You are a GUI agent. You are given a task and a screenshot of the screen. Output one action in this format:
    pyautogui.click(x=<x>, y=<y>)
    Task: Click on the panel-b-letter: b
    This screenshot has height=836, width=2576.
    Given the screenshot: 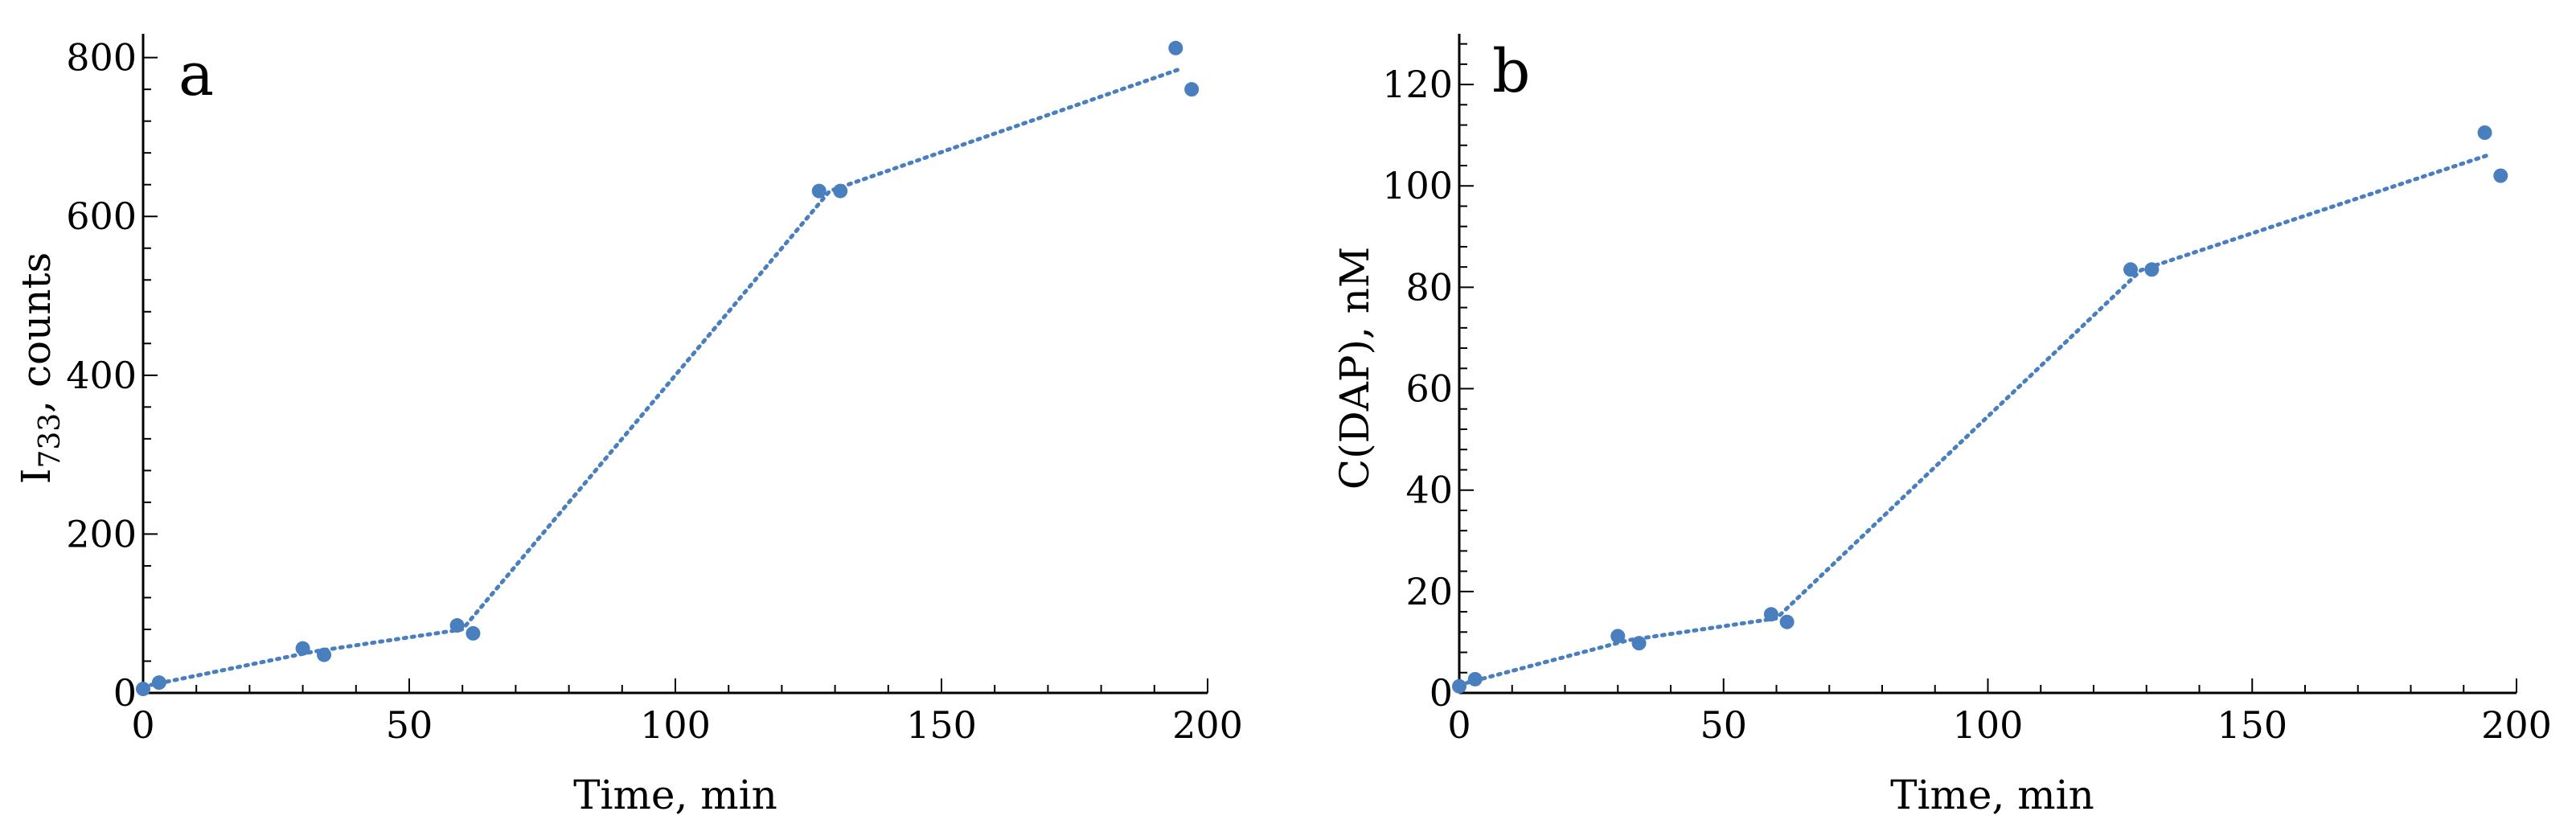 What is the action you would take?
    pyautogui.click(x=1511, y=71)
    